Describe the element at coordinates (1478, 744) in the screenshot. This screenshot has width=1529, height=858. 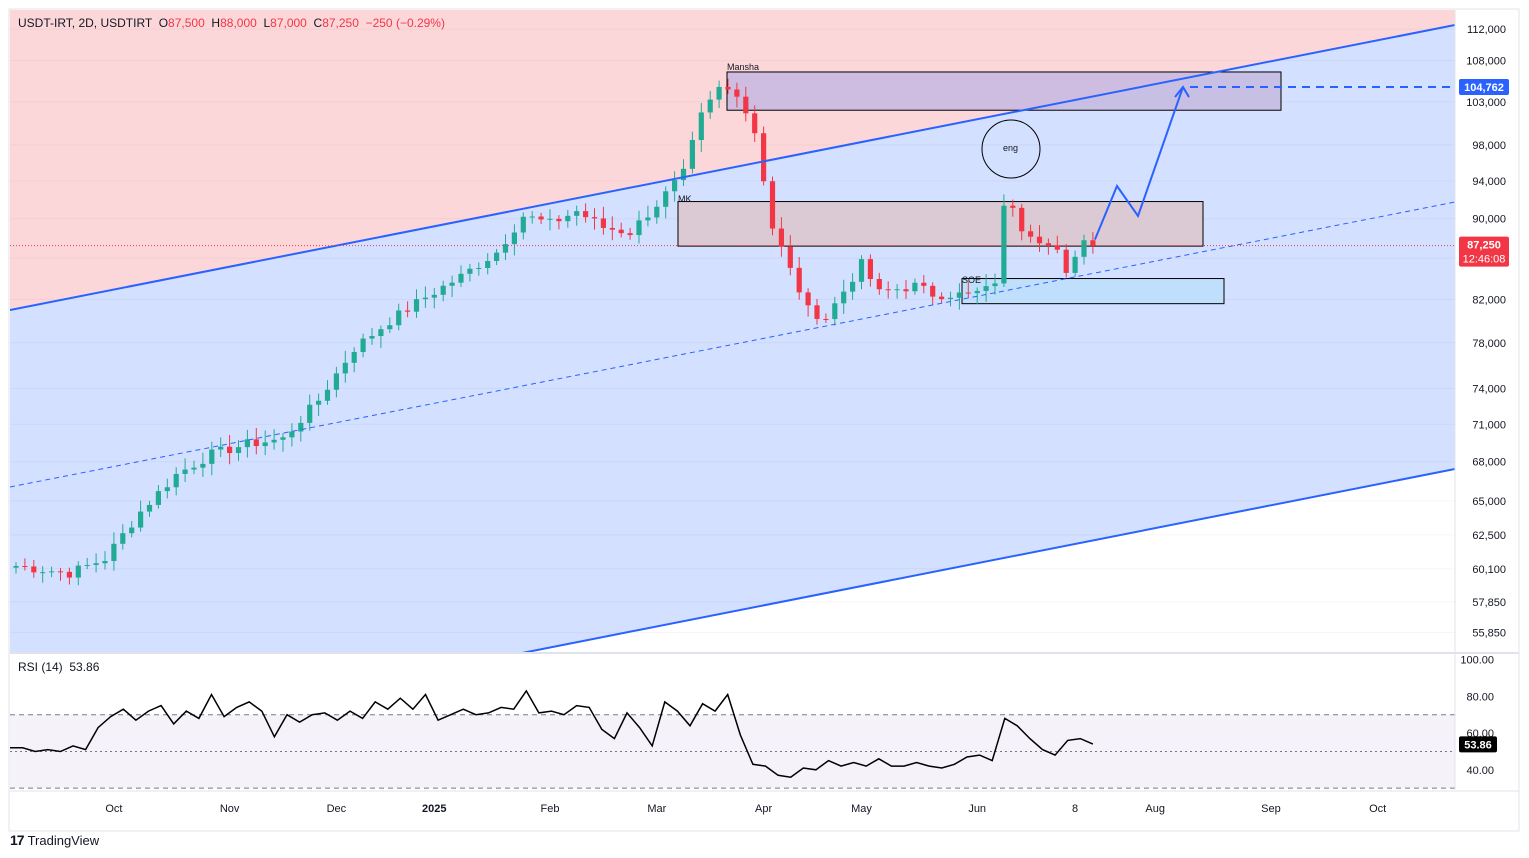
I see `rsi-value-badge: 53.86` at that location.